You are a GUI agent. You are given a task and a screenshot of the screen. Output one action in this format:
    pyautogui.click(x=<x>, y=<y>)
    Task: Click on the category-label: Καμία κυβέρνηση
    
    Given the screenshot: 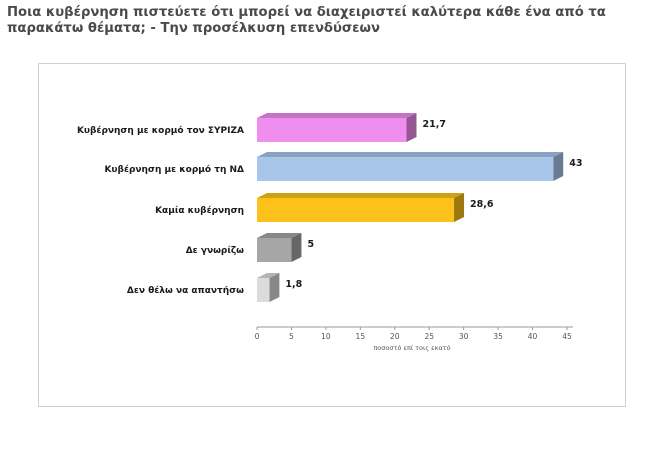 What is the action you would take?
    pyautogui.click(x=199, y=210)
    